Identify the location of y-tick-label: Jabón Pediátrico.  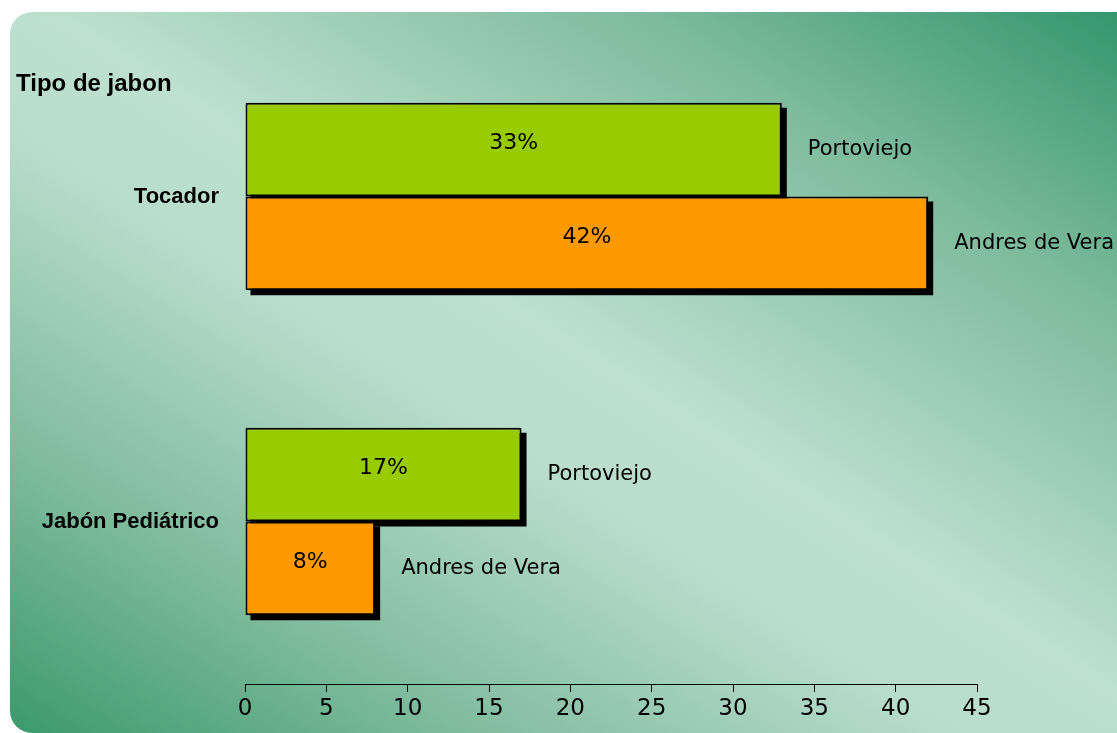
(130, 520).